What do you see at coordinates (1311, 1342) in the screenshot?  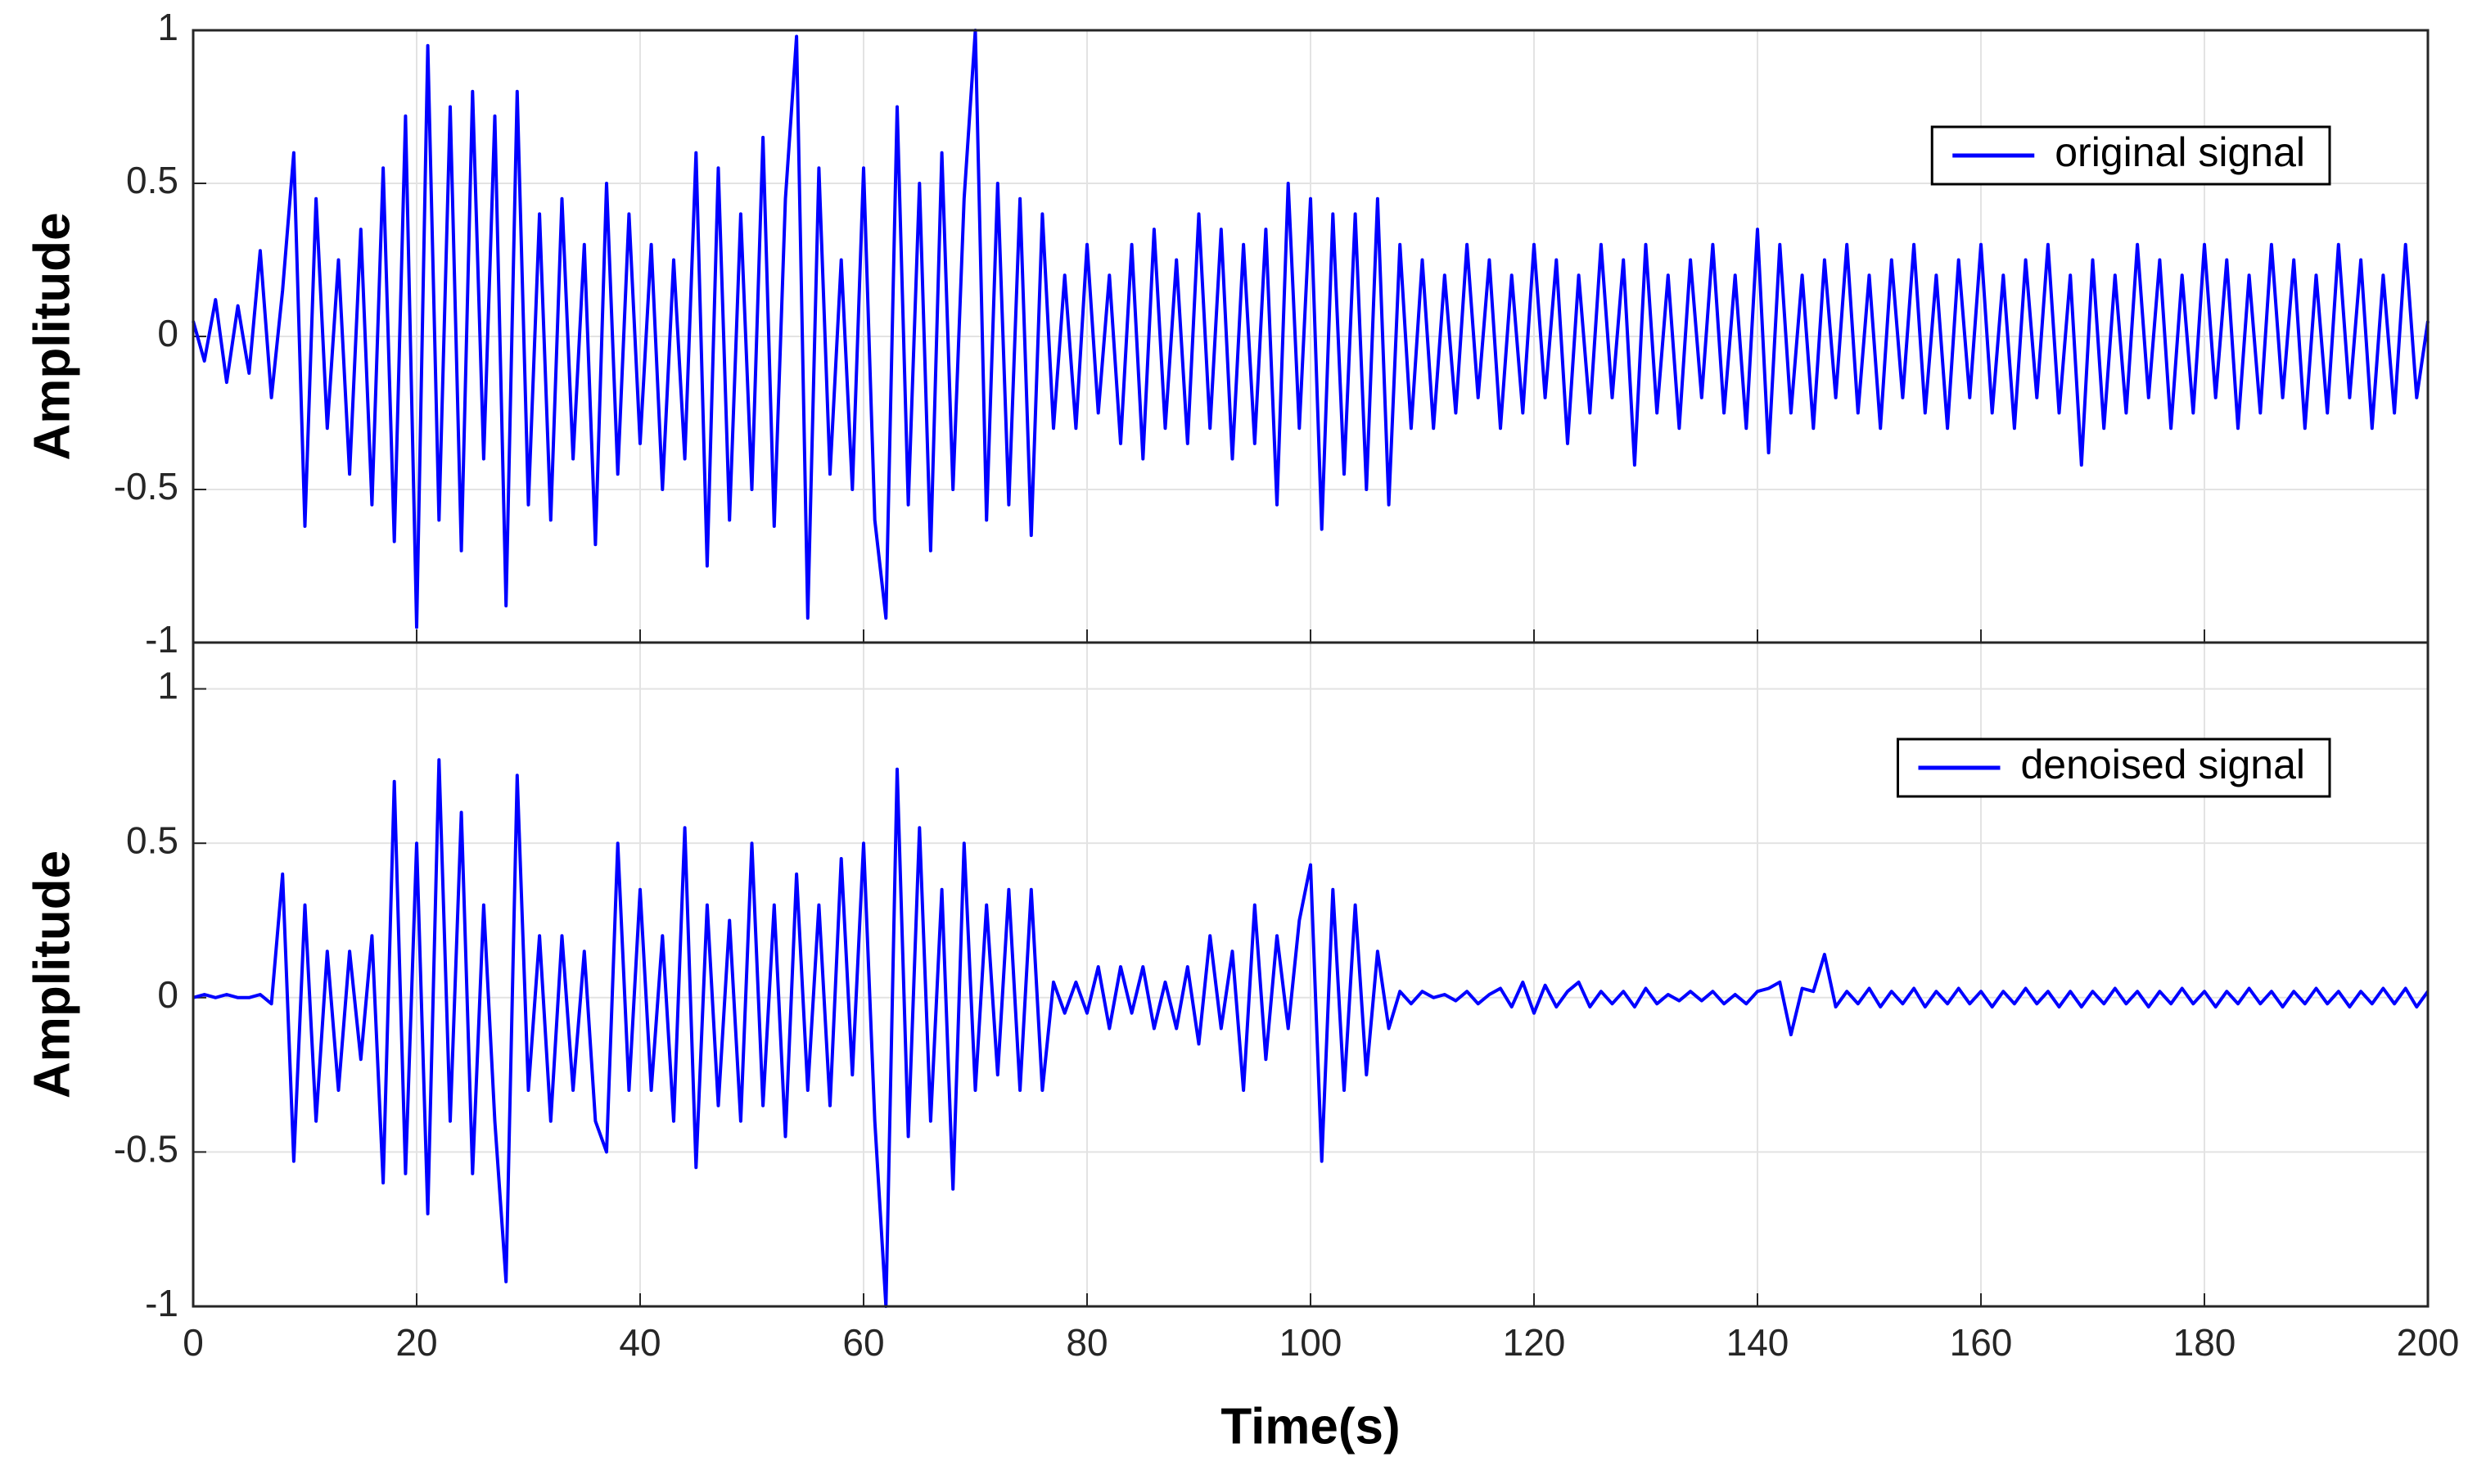 I see `x-tick-label: 100` at bounding box center [1311, 1342].